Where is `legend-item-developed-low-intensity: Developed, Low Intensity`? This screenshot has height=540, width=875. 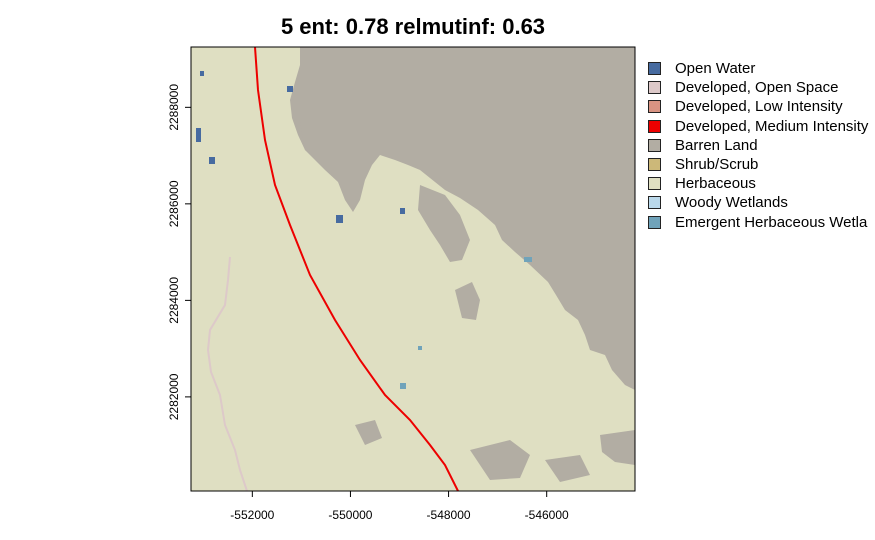
legend-item-developed-low-intensity: Developed, Low Intensity is located at coordinates (758, 106).